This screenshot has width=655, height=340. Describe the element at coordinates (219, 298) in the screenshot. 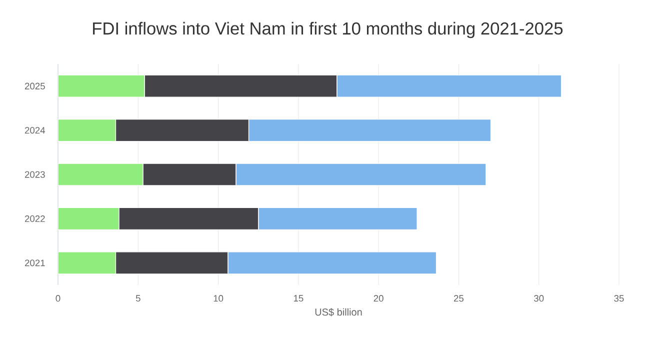

I see `x-tick-label: 10` at that location.